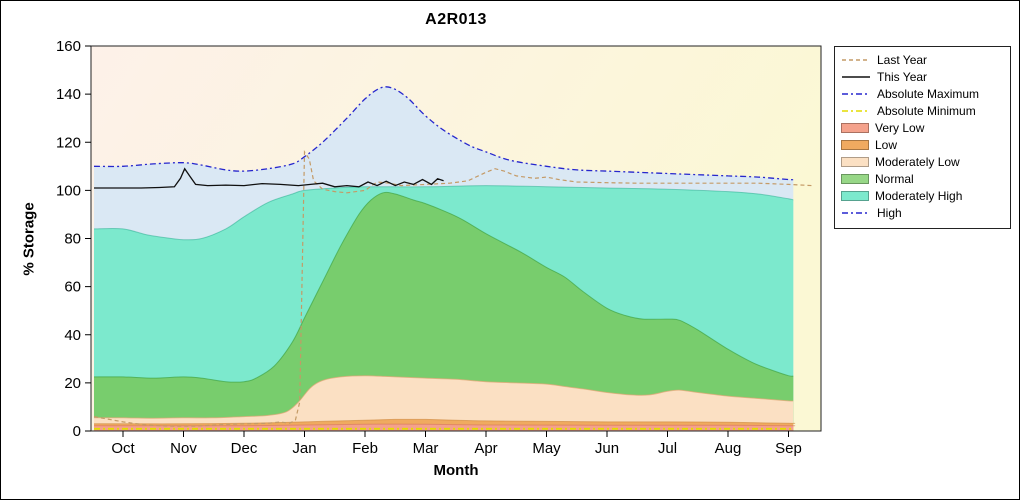 This screenshot has height=500, width=1020. What do you see at coordinates (456, 19) in the screenshot?
I see `page-title: A2R013` at bounding box center [456, 19].